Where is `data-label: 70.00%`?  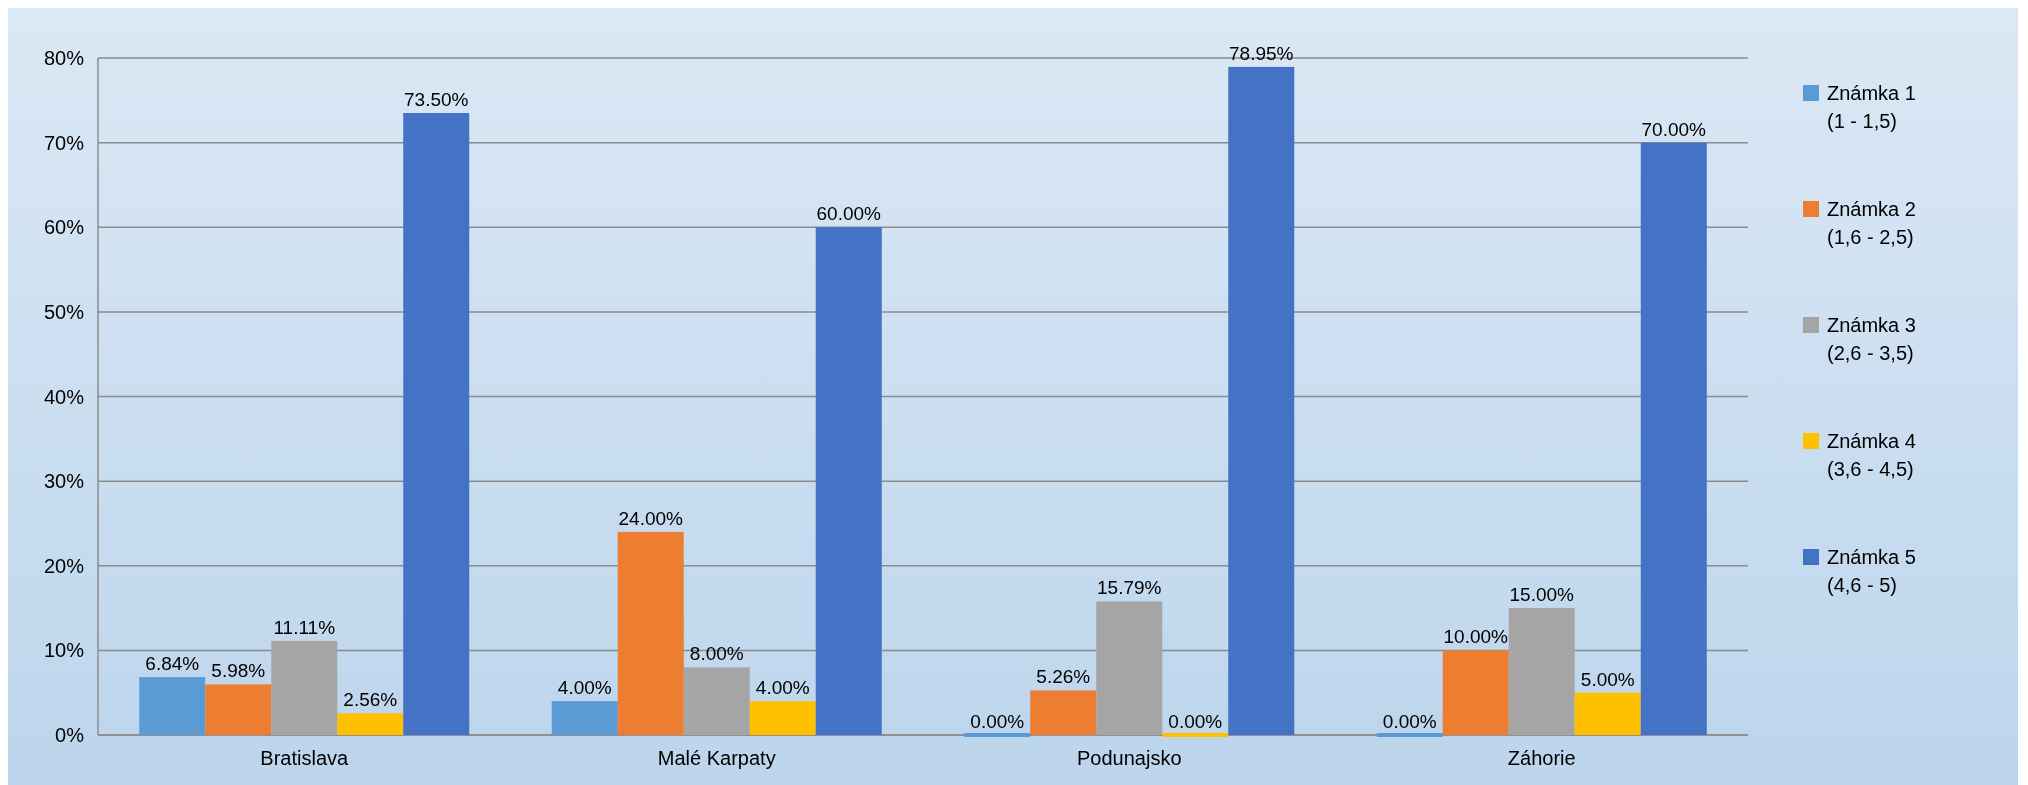
data-label: 70.00% is located at coordinates (1674, 129).